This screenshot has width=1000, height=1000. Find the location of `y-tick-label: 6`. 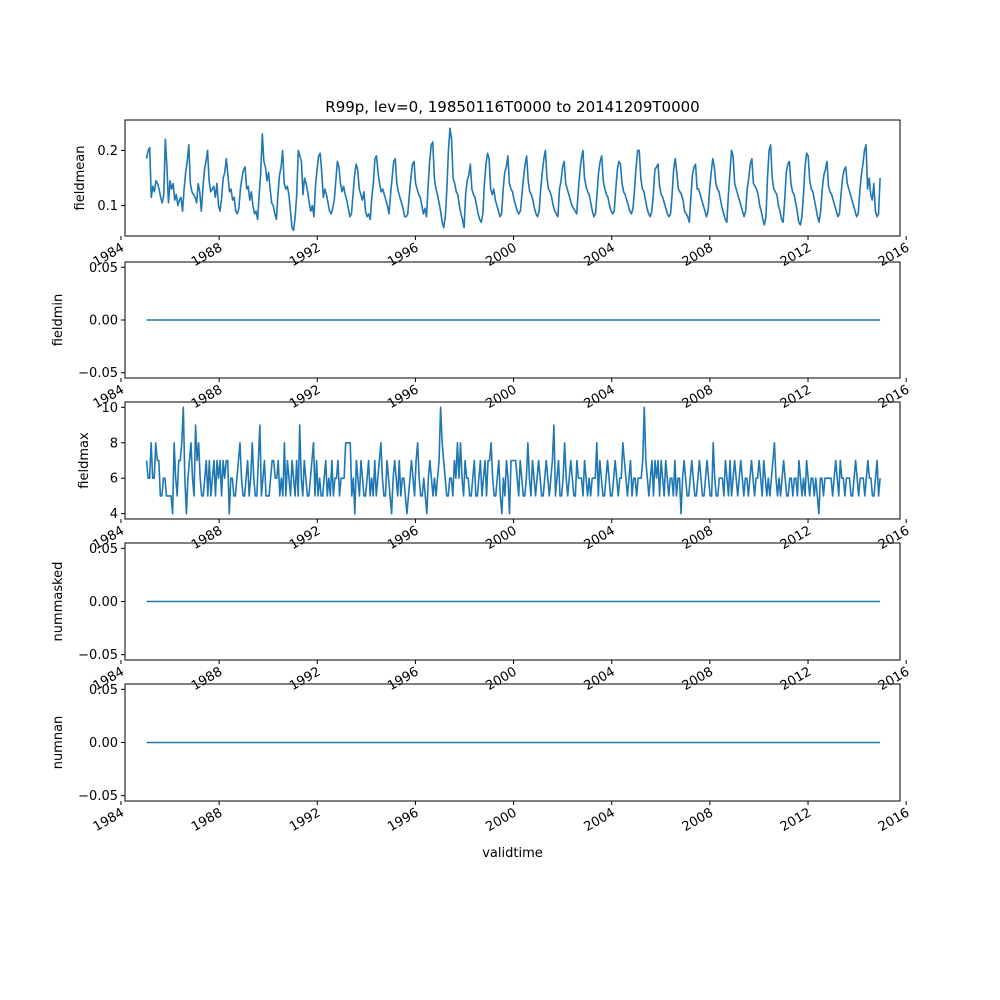

y-tick-label: 6 is located at coordinates (114, 479).